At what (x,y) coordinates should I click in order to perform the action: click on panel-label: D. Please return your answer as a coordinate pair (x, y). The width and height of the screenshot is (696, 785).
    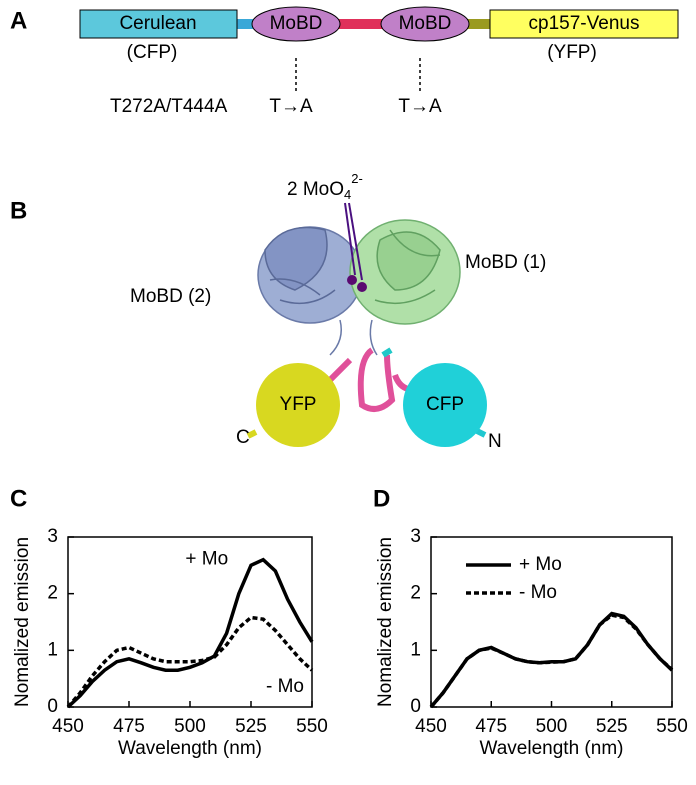
    Looking at the image, I should click on (381, 498).